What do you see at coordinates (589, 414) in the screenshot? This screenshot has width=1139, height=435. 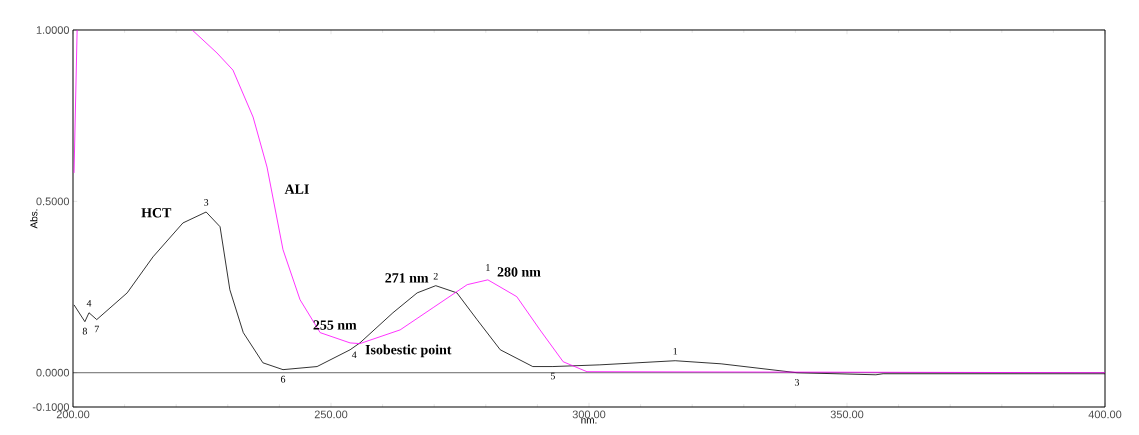 I see `x-tick-label: 300.00` at bounding box center [589, 414].